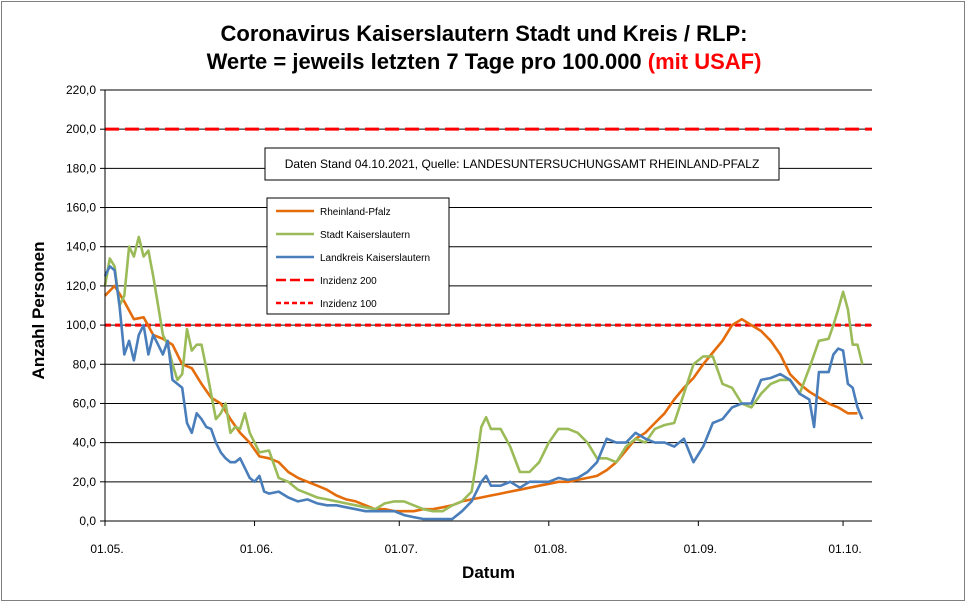  What do you see at coordinates (81, 325) in the screenshot?
I see `y-tick-label: 100,0` at bounding box center [81, 325].